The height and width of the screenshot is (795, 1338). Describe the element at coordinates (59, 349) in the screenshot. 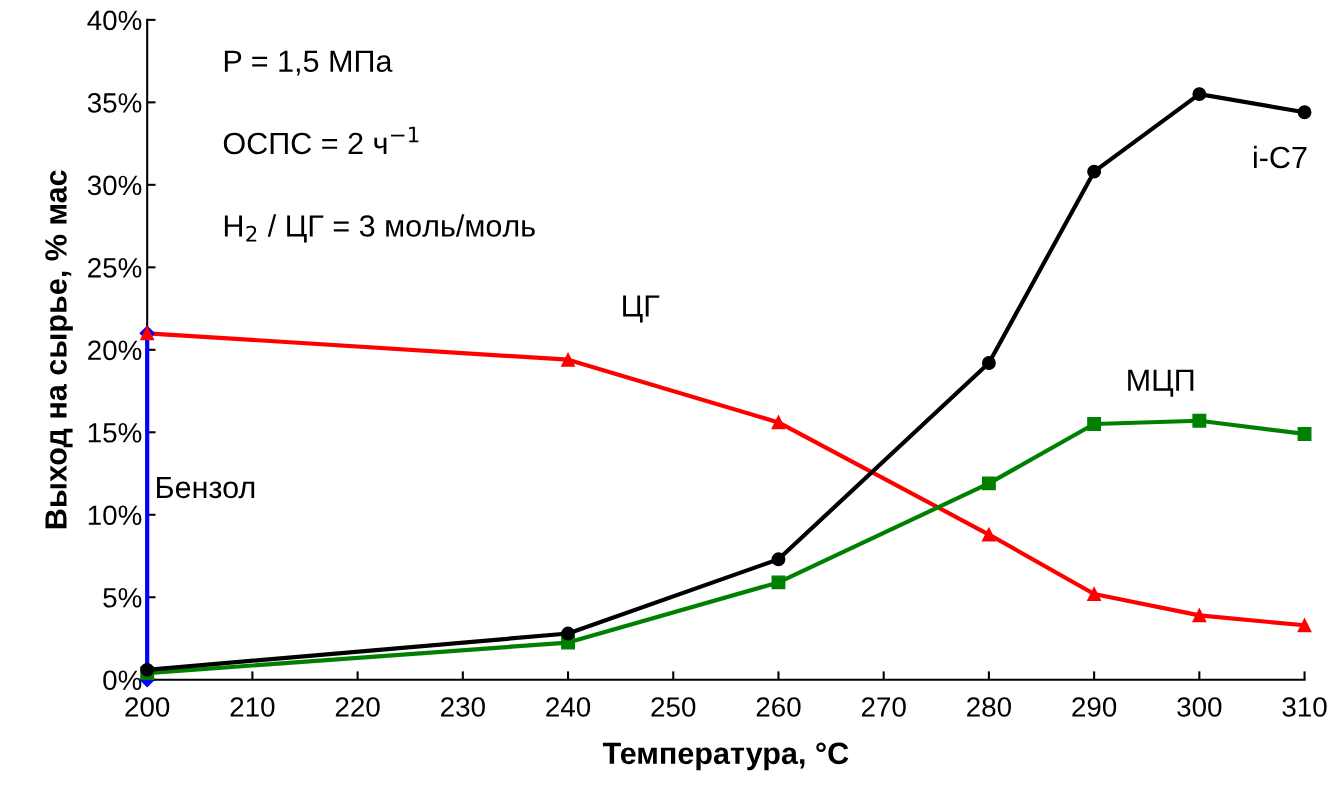

I see `y-axis-title: Выход на сырье, % мас` at that location.